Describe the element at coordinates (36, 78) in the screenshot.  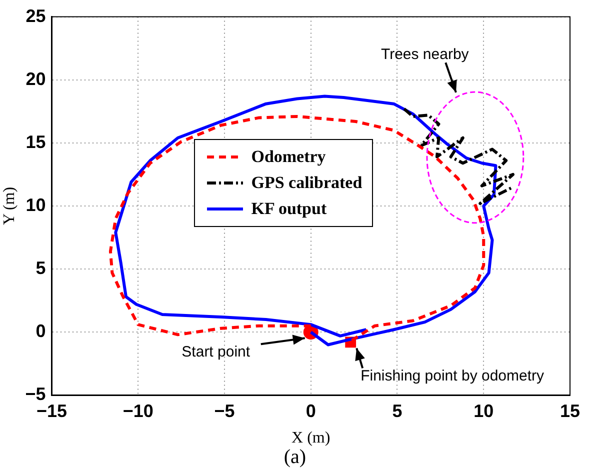
I see `y-tick-label: 20` at that location.